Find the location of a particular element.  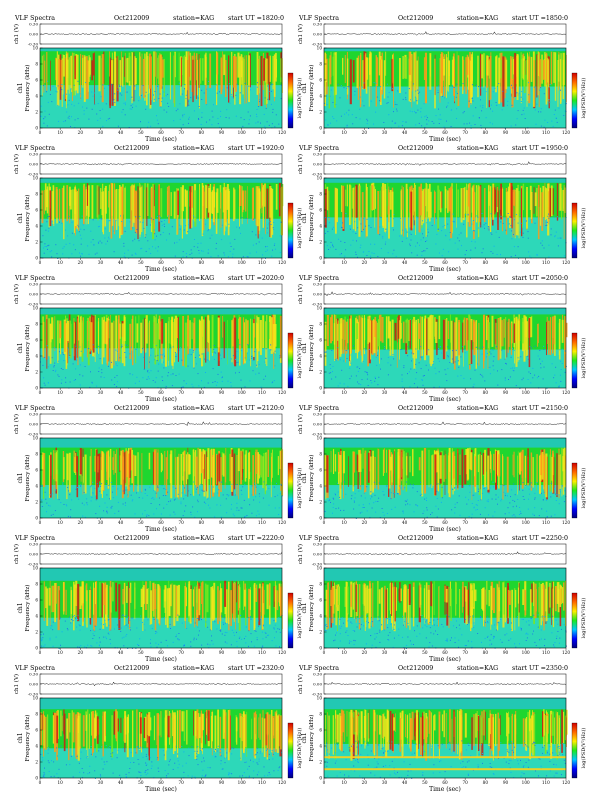

frequency-tick-label: 10 is located at coordinates (320, 178).